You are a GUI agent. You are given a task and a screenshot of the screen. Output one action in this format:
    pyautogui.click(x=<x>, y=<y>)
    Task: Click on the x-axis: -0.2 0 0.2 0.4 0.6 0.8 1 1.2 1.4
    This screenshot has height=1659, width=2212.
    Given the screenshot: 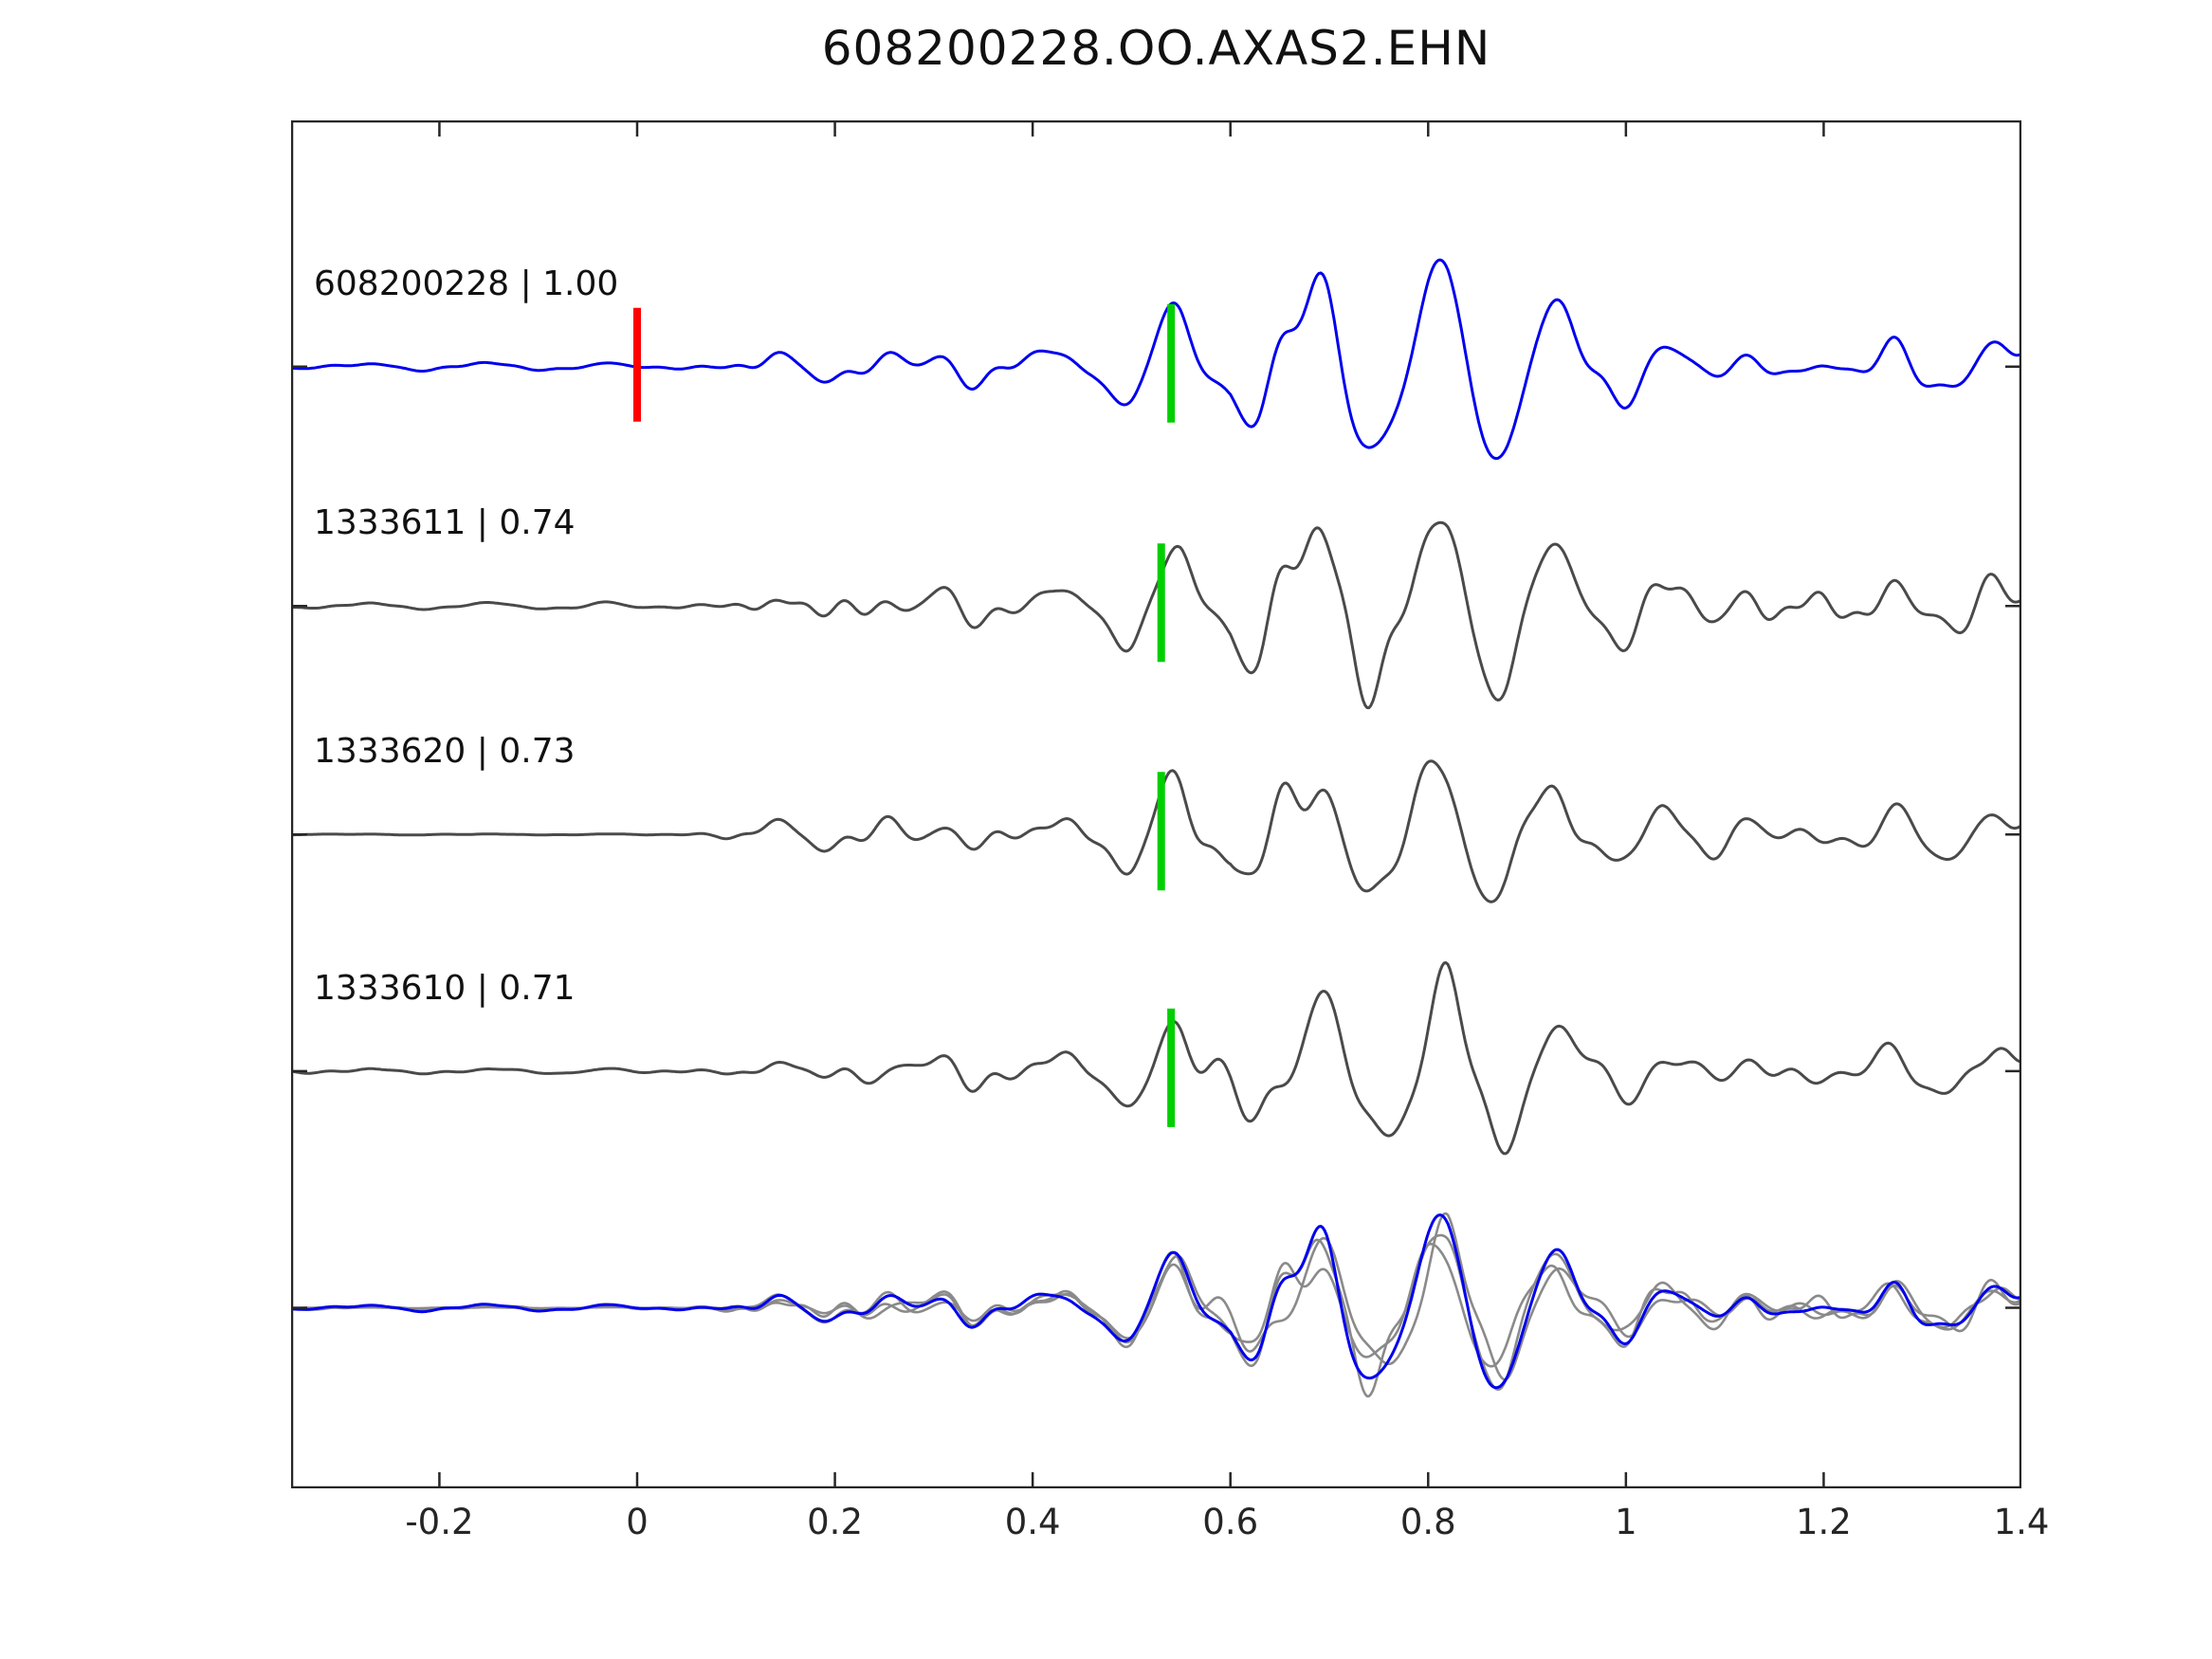 What is the action you would take?
    pyautogui.click(x=1170, y=1525)
    